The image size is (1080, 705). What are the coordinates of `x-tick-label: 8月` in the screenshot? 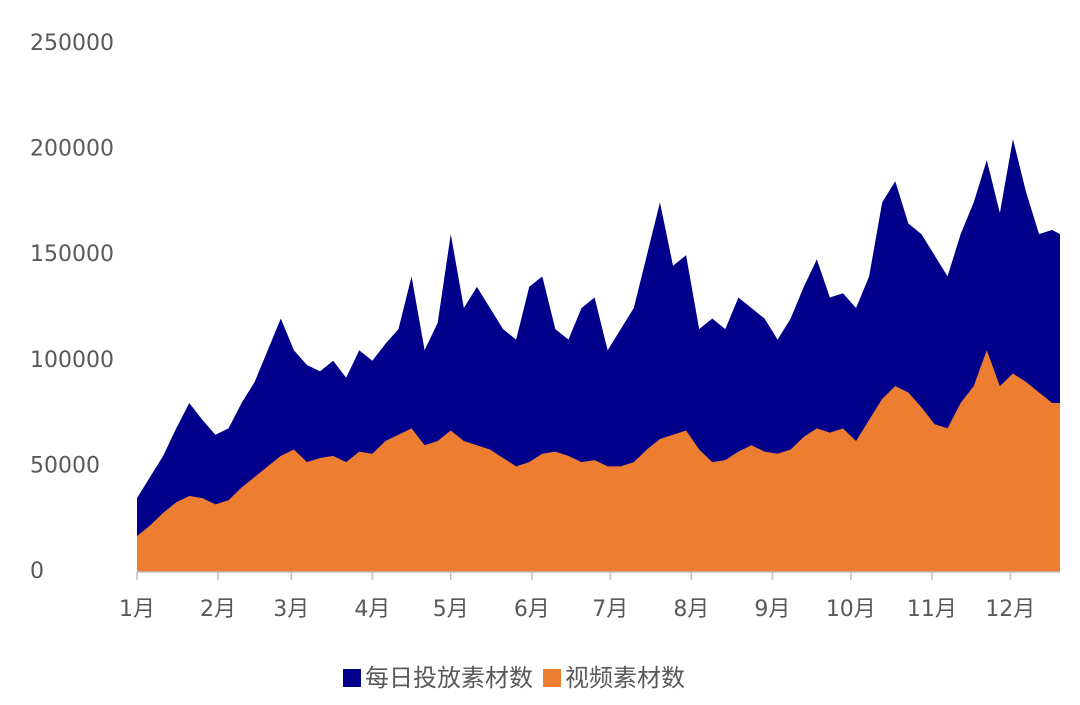 It's located at (691, 609).